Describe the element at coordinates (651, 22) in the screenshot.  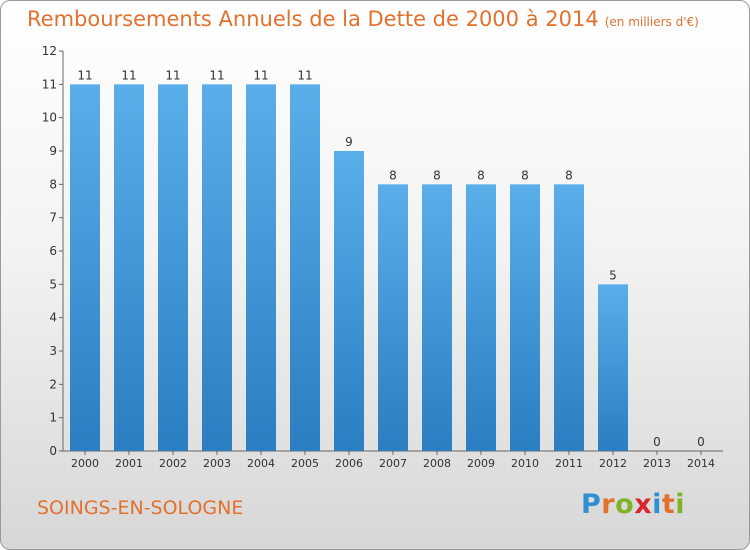
I see `chart-unit: (en milliers d'€)` at that location.